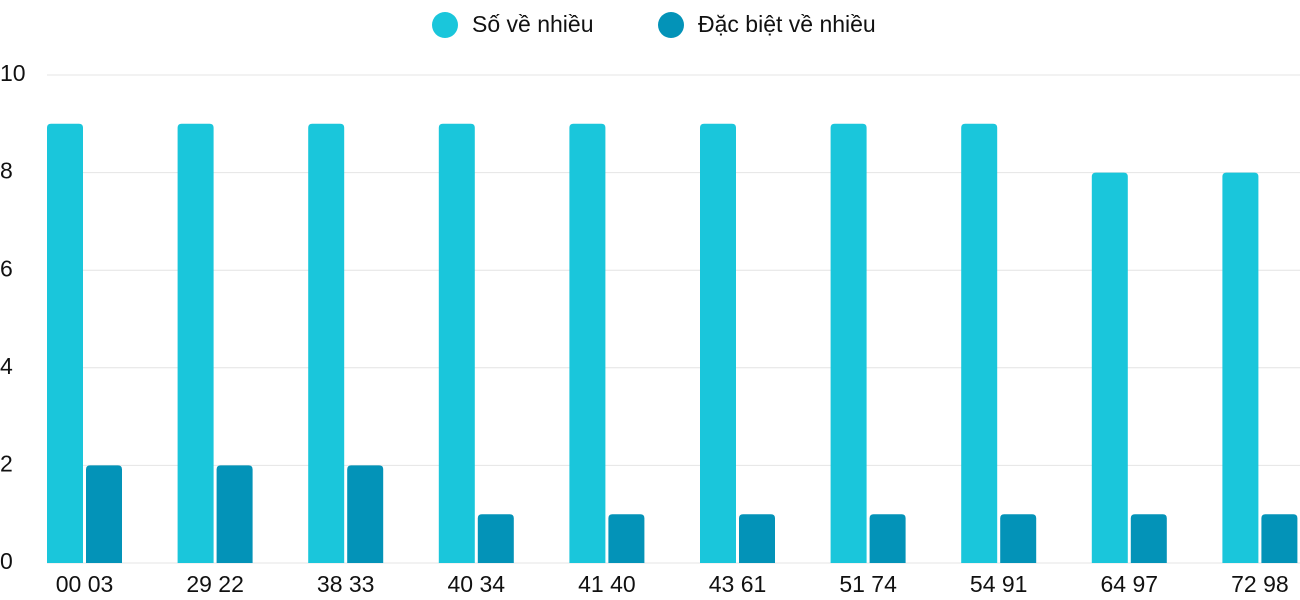 The height and width of the screenshot is (600, 1300). Describe the element at coordinates (13, 73) in the screenshot. I see `y-tick-label: 10` at that location.